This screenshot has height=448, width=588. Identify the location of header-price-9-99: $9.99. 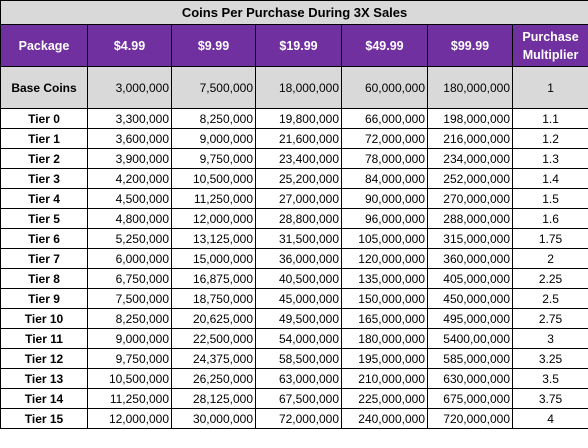
(213, 45).